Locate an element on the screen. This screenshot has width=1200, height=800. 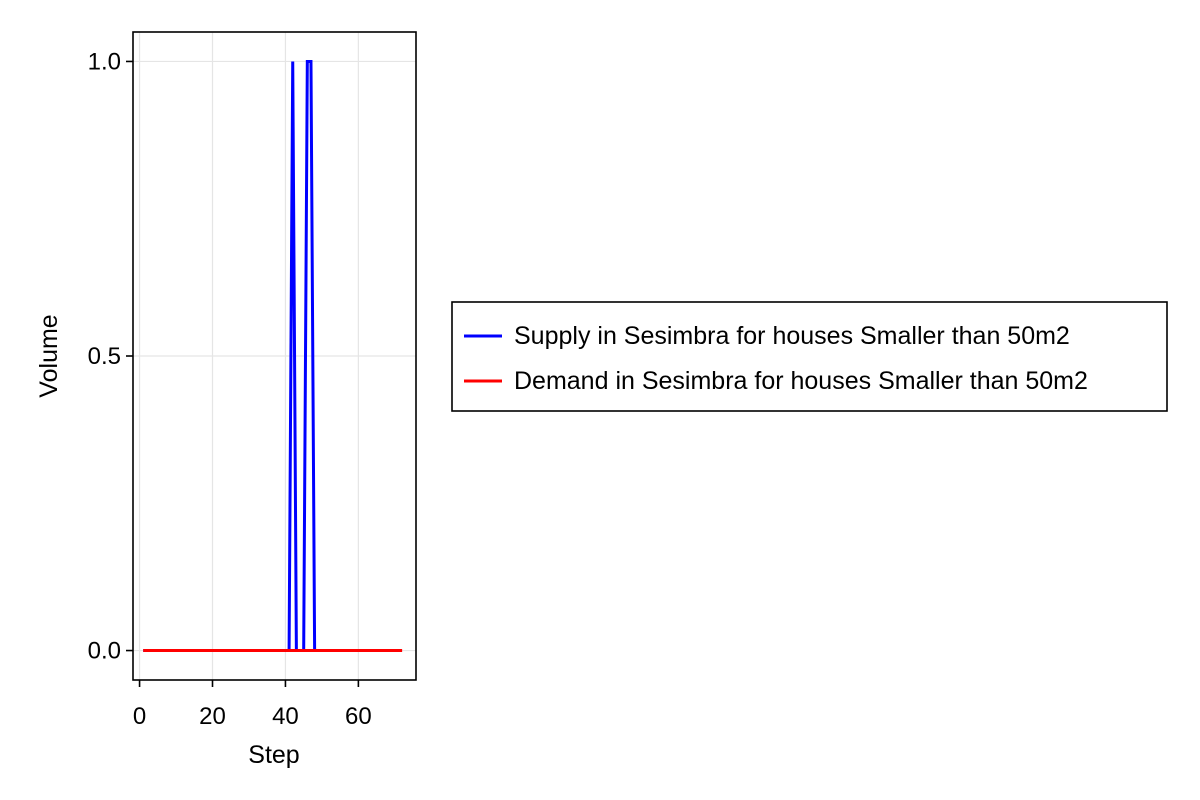
y-tick-label: 1.0 is located at coordinates (104, 61).